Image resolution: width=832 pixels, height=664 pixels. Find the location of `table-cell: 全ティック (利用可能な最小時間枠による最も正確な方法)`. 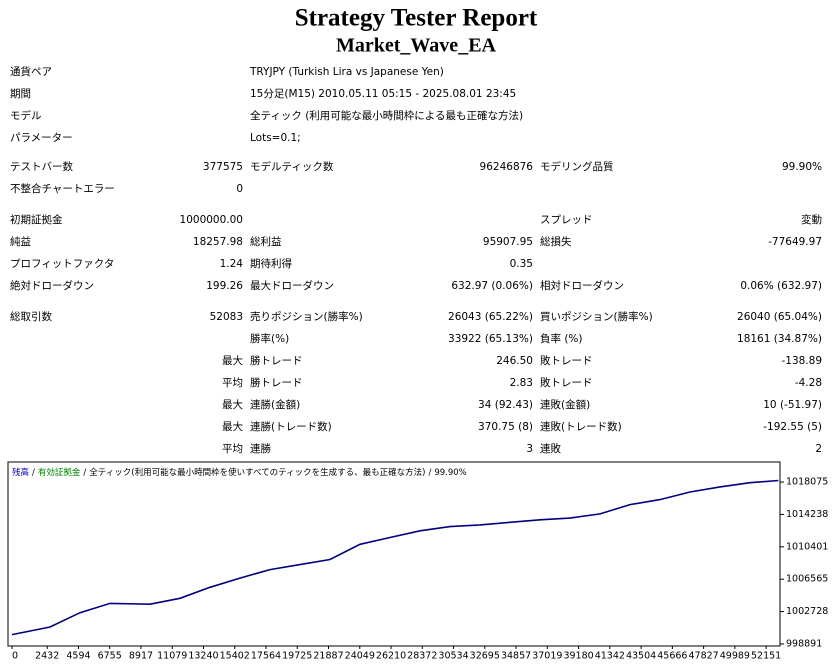

table-cell: 全ティック (利用可能な最小時間枠による最も正確な方法) is located at coordinates (386, 115).